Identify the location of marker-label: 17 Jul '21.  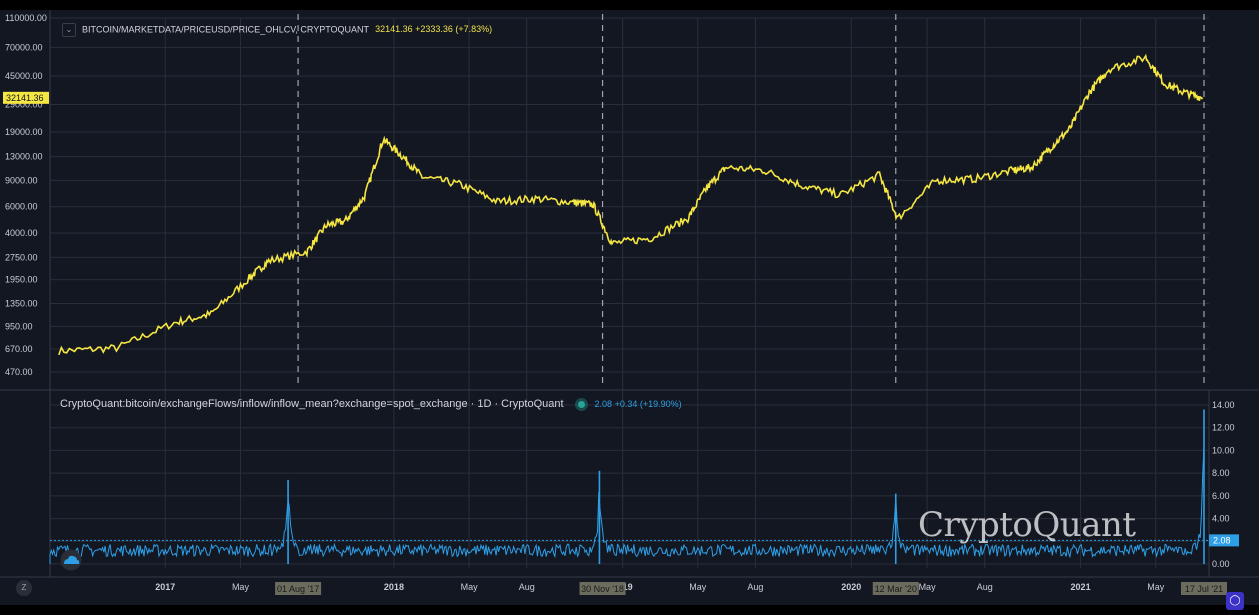
(1204, 589).